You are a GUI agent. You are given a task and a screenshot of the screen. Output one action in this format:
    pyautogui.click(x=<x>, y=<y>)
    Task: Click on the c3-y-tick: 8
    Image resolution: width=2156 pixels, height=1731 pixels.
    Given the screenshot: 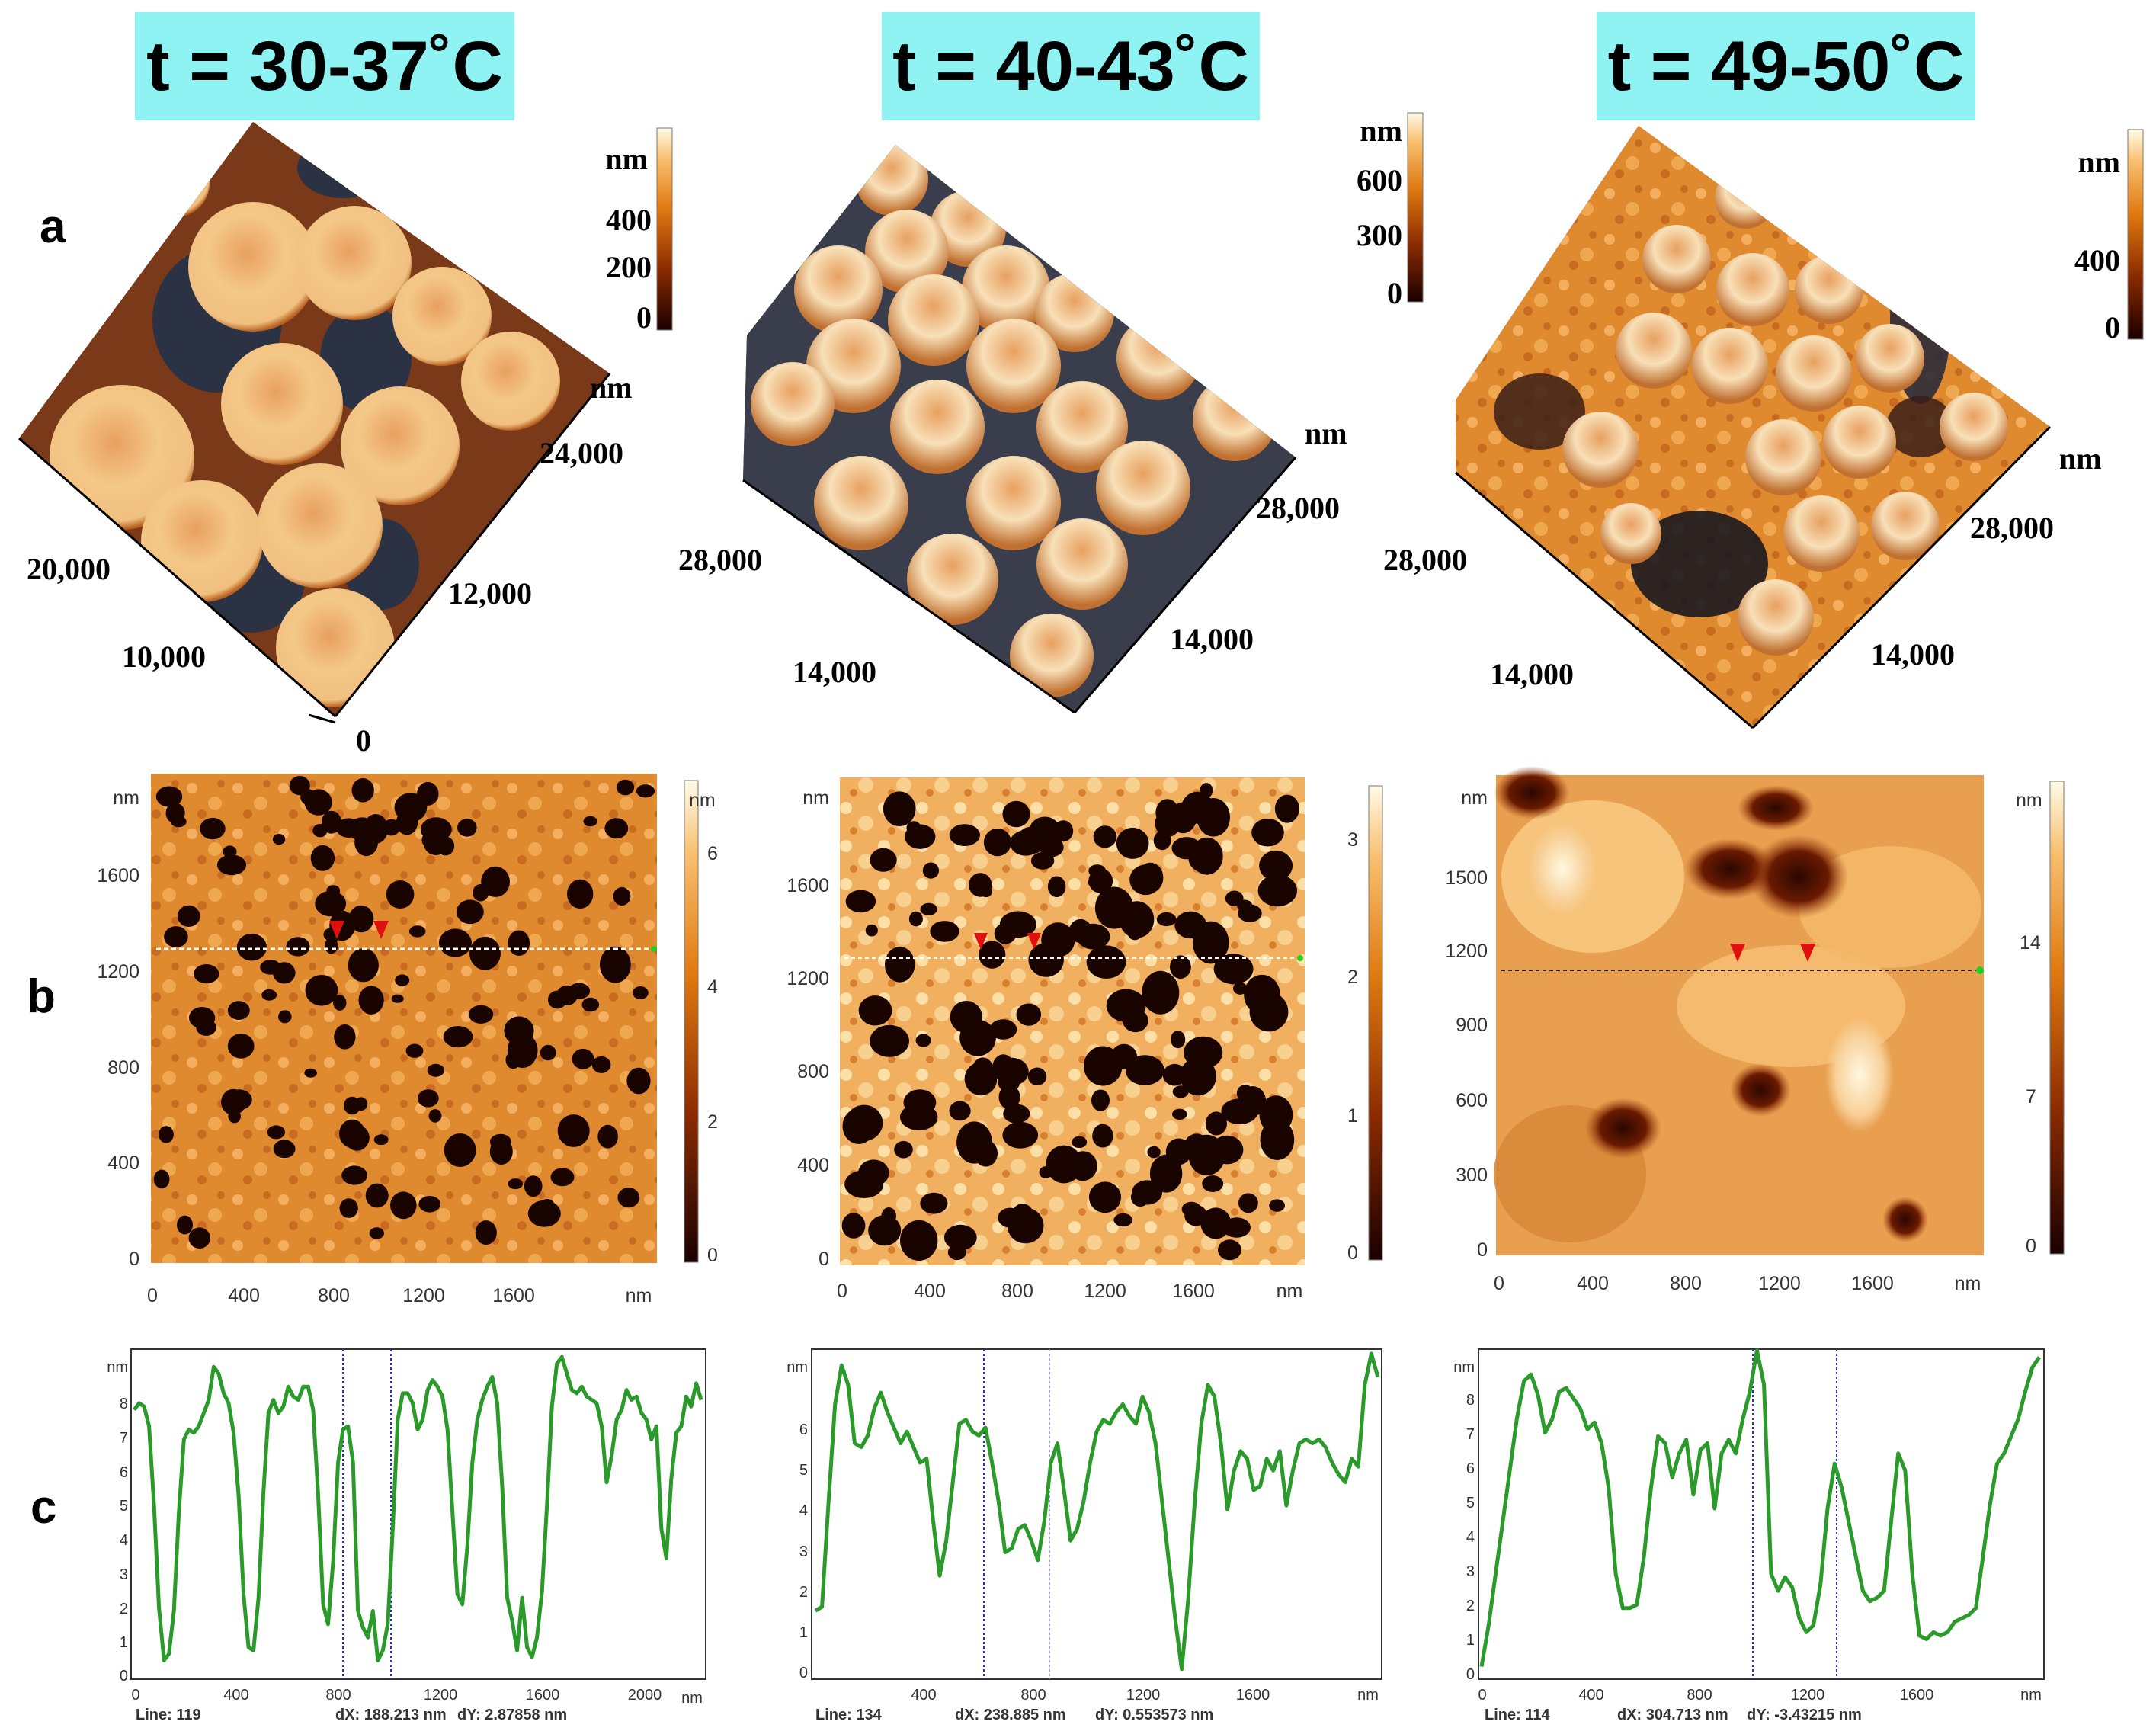 What is the action you would take?
    pyautogui.click(x=1470, y=1400)
    